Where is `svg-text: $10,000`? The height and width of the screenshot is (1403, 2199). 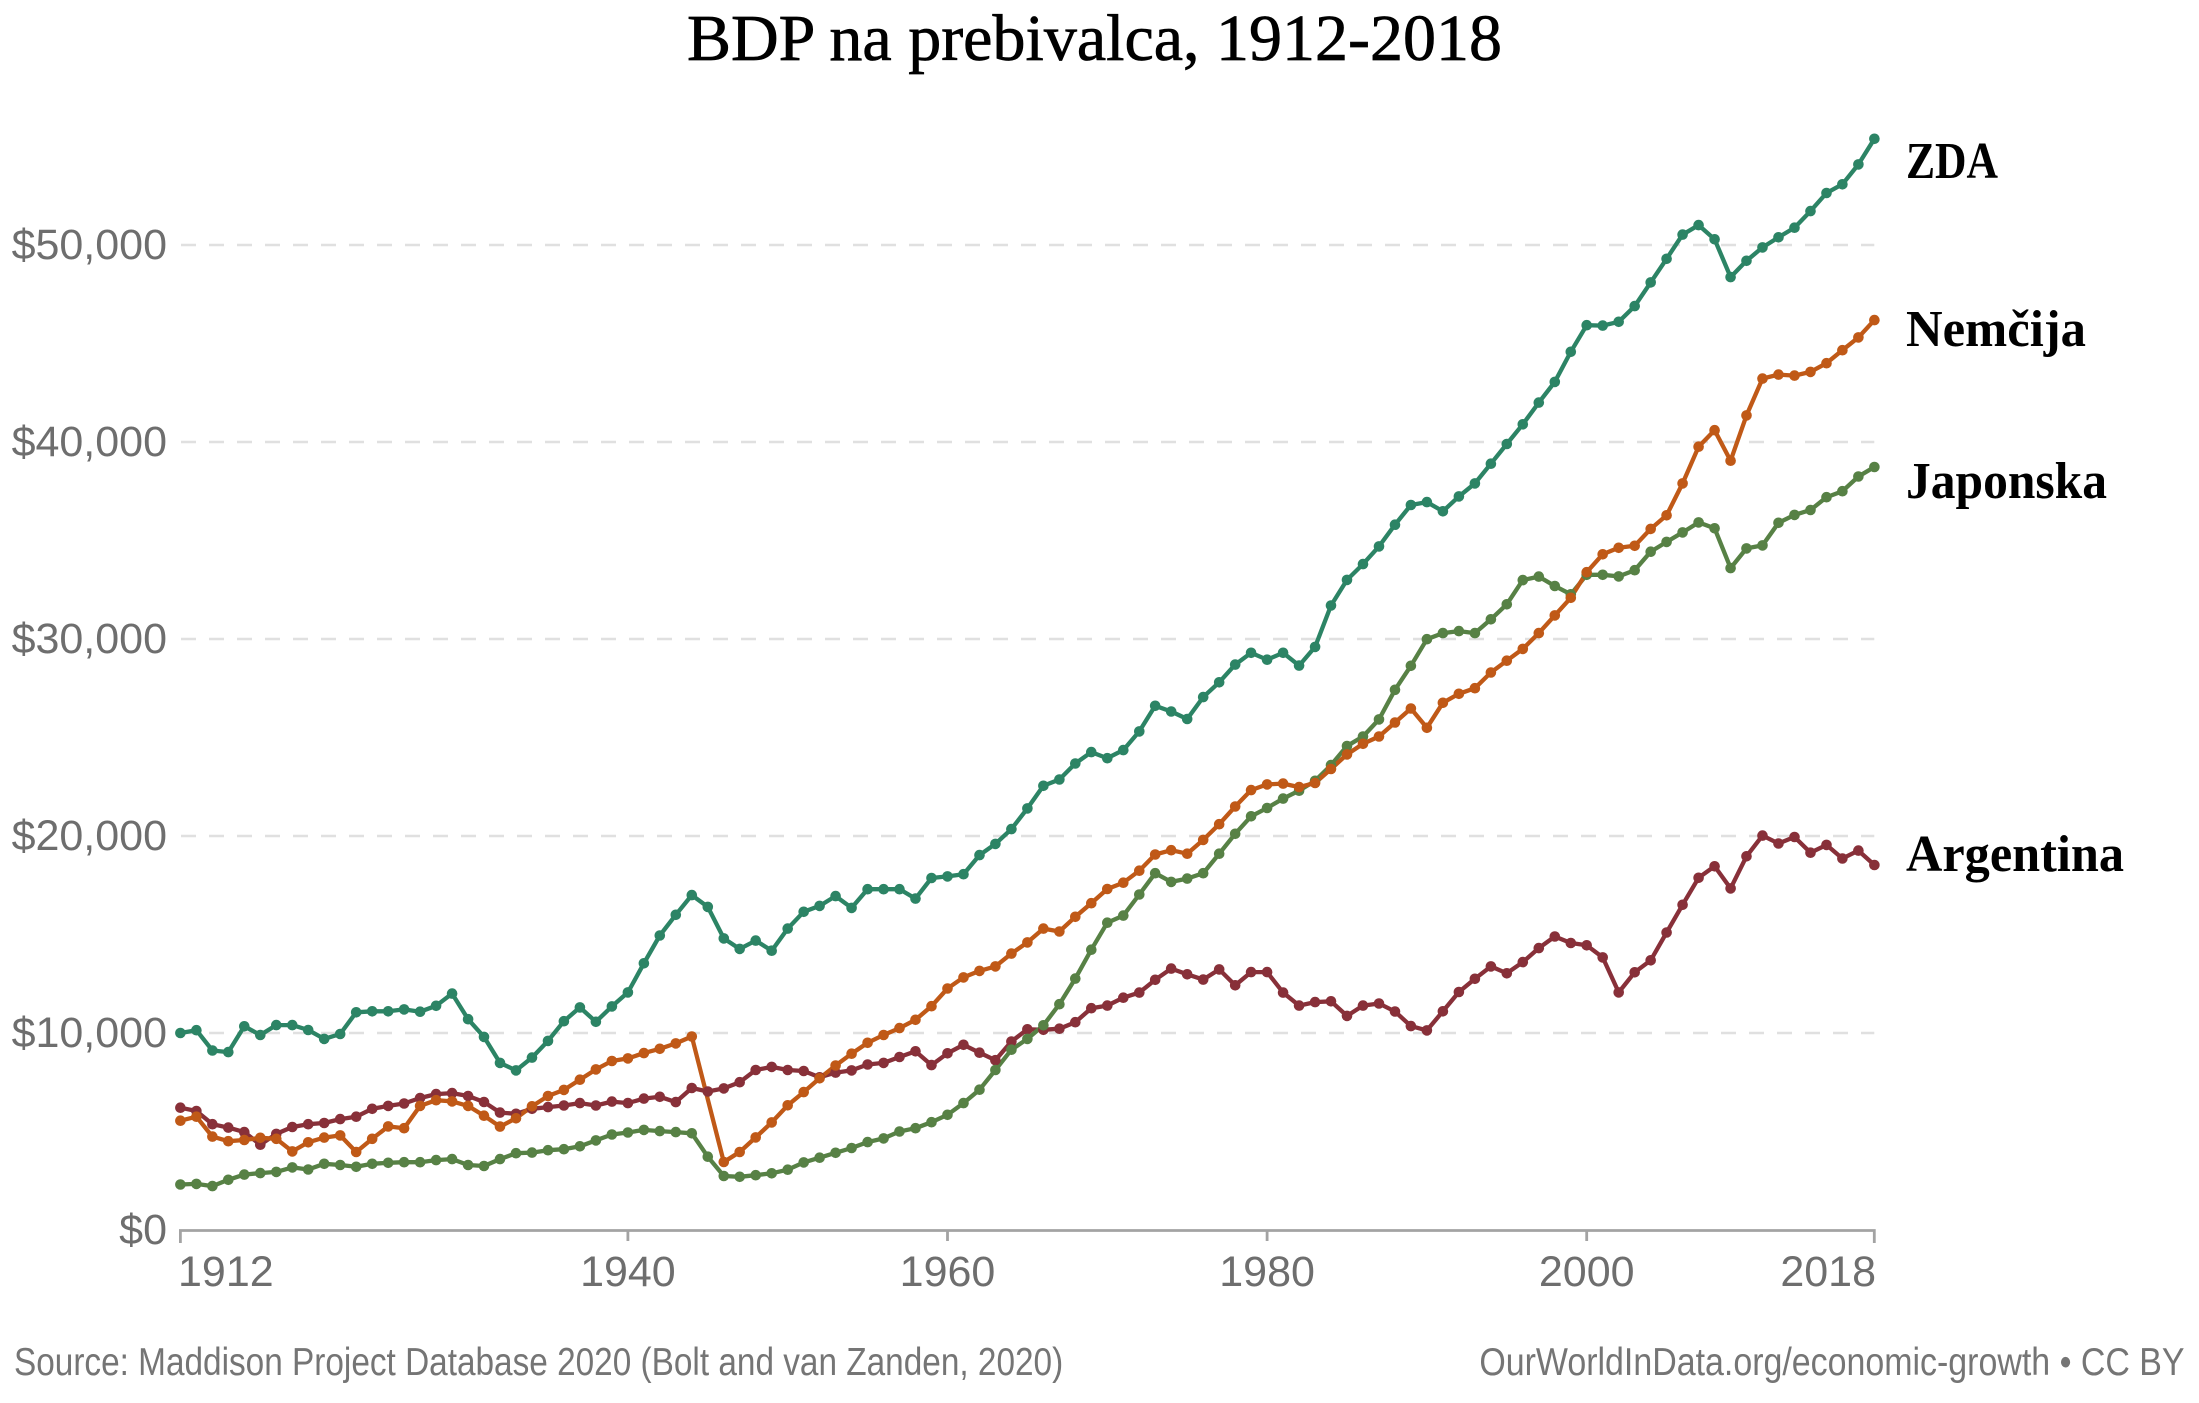 svg-text: $10,000 is located at coordinates (89, 1033).